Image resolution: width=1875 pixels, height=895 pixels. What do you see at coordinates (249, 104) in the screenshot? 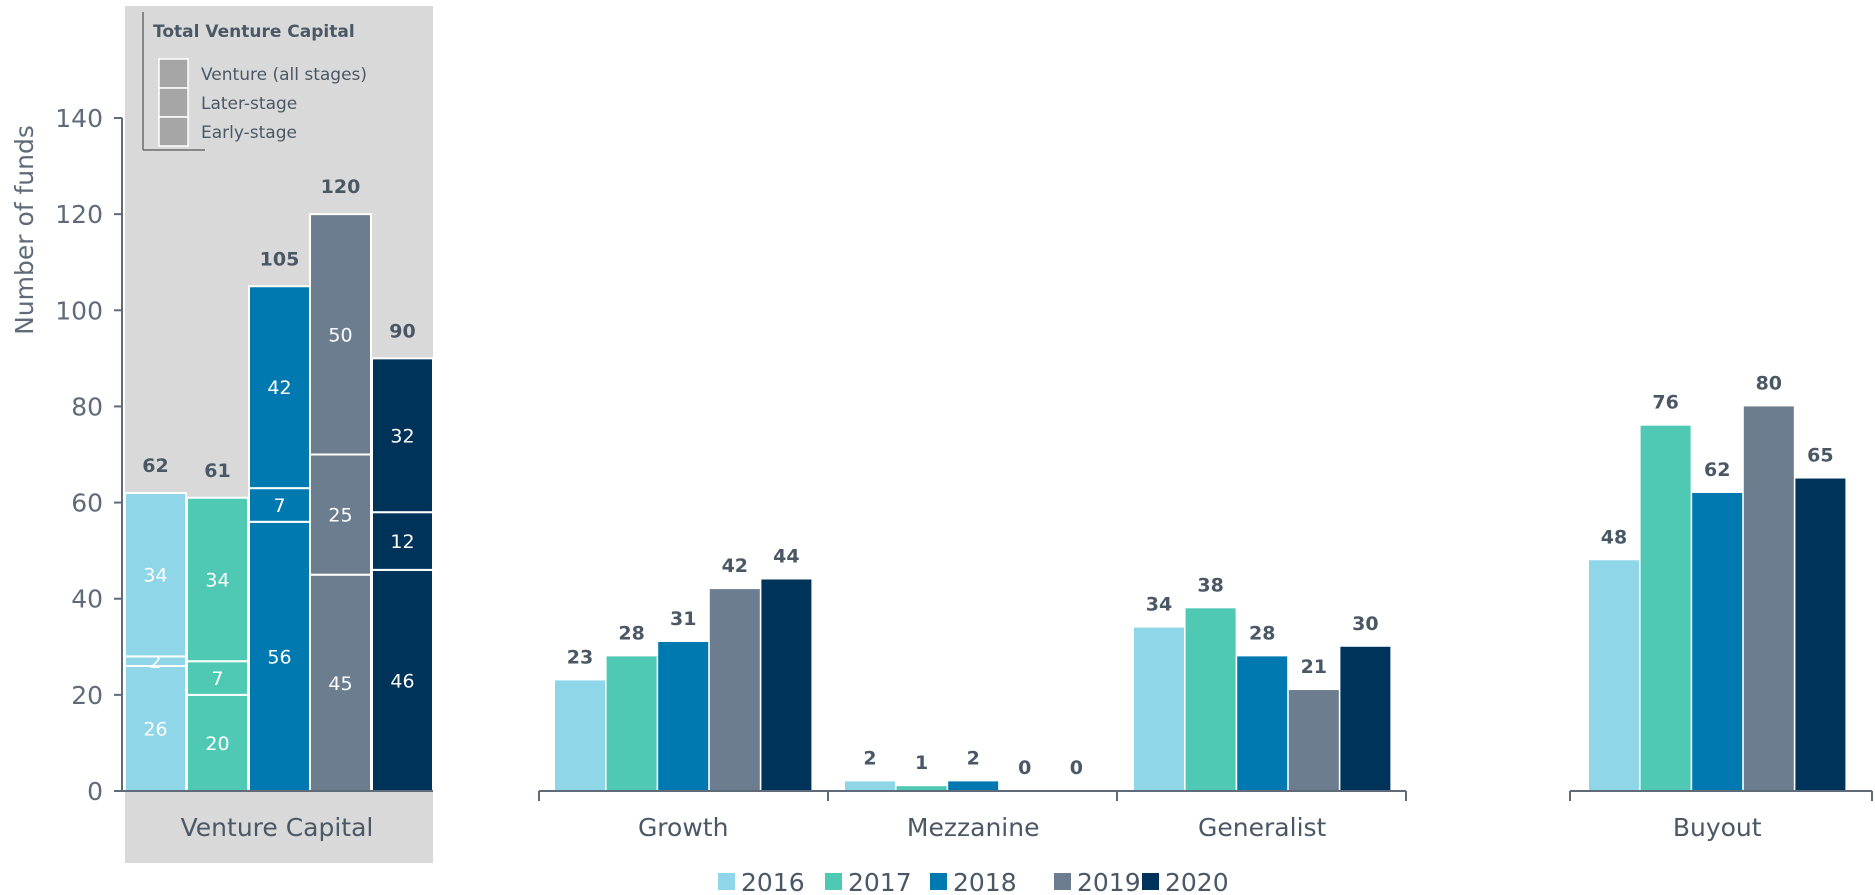
I see `venture-legend-item: Later-stage` at bounding box center [249, 104].